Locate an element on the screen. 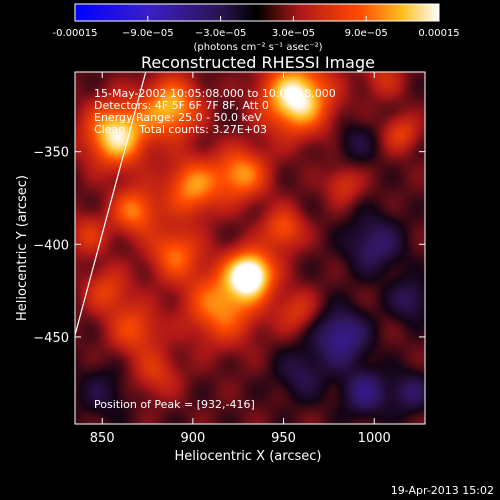  colorbar-tick-label: -0.00015 is located at coordinates (75, 33).